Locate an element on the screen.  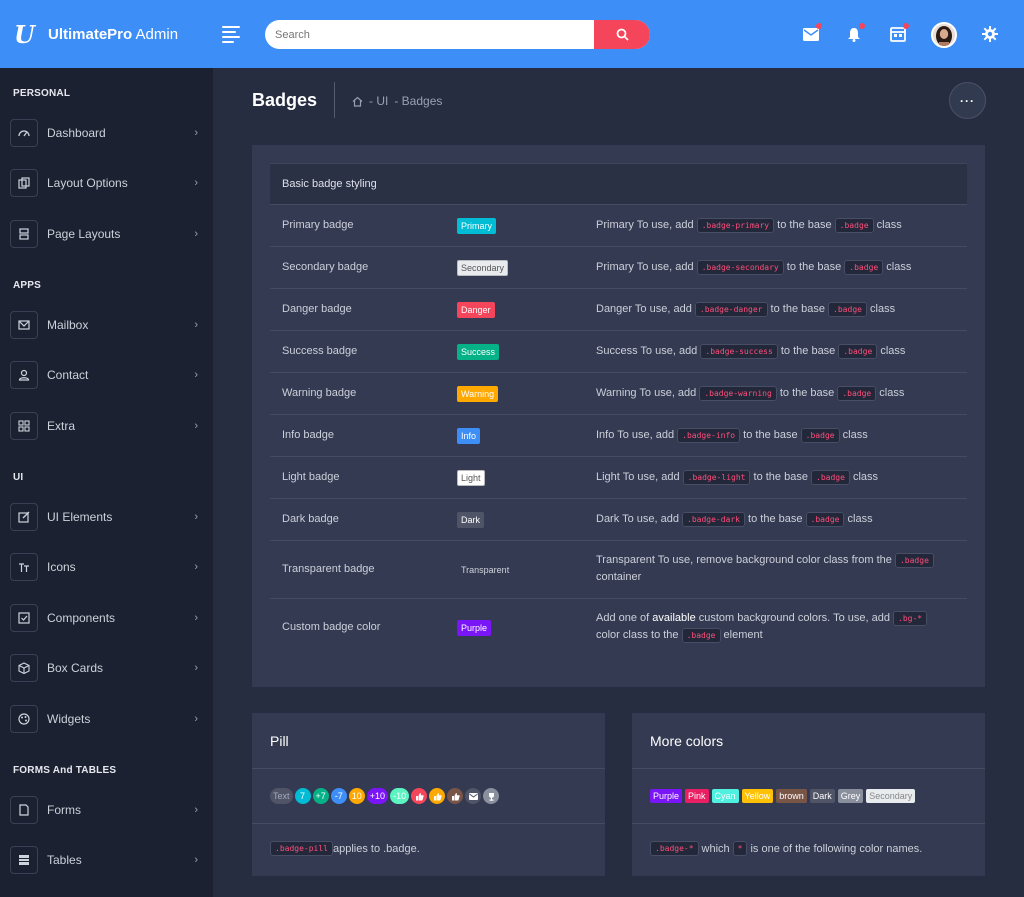
color-tag-secondary: Secondary is located at coordinates (891, 796).